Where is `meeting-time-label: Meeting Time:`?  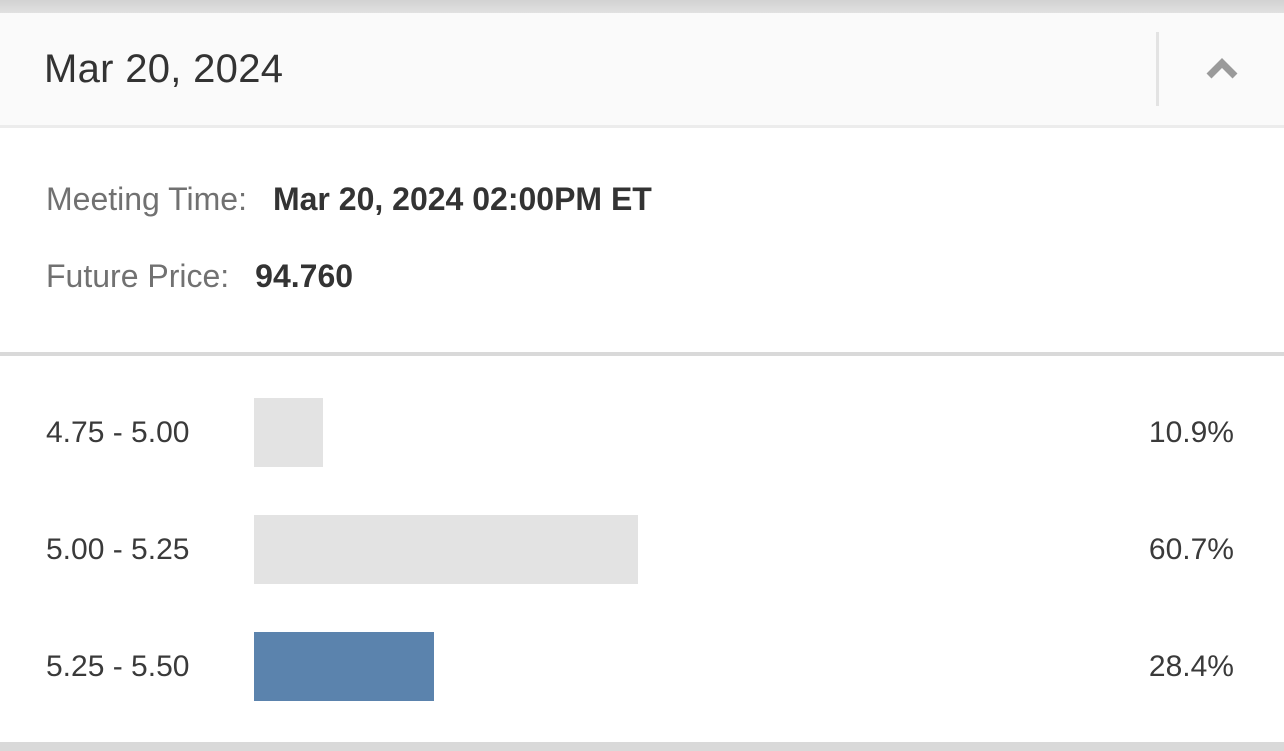
meeting-time-label: Meeting Time: is located at coordinates (146, 199).